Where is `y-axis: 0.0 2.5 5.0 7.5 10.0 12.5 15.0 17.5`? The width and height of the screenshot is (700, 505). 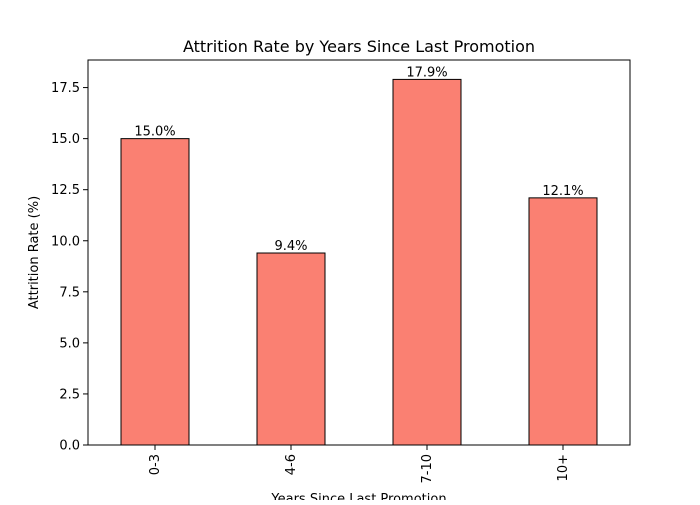 y-axis: 0.0 2.5 5.0 7.5 10.0 12.5 15.0 17.5 is located at coordinates (69, 267).